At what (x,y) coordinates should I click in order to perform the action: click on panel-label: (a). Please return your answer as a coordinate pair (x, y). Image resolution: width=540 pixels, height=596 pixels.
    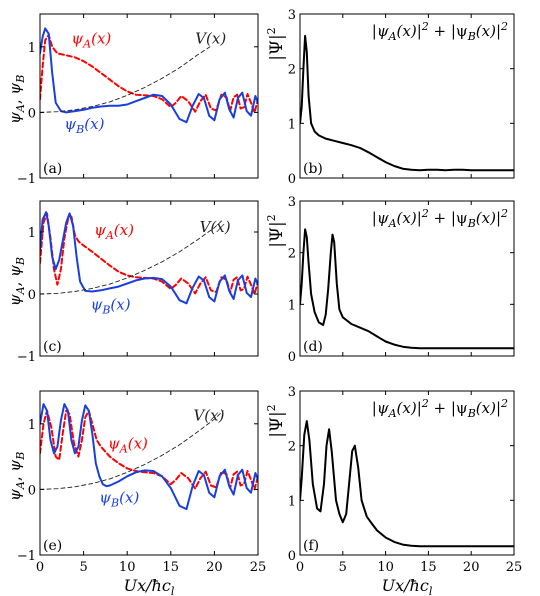
    Looking at the image, I should click on (52, 169).